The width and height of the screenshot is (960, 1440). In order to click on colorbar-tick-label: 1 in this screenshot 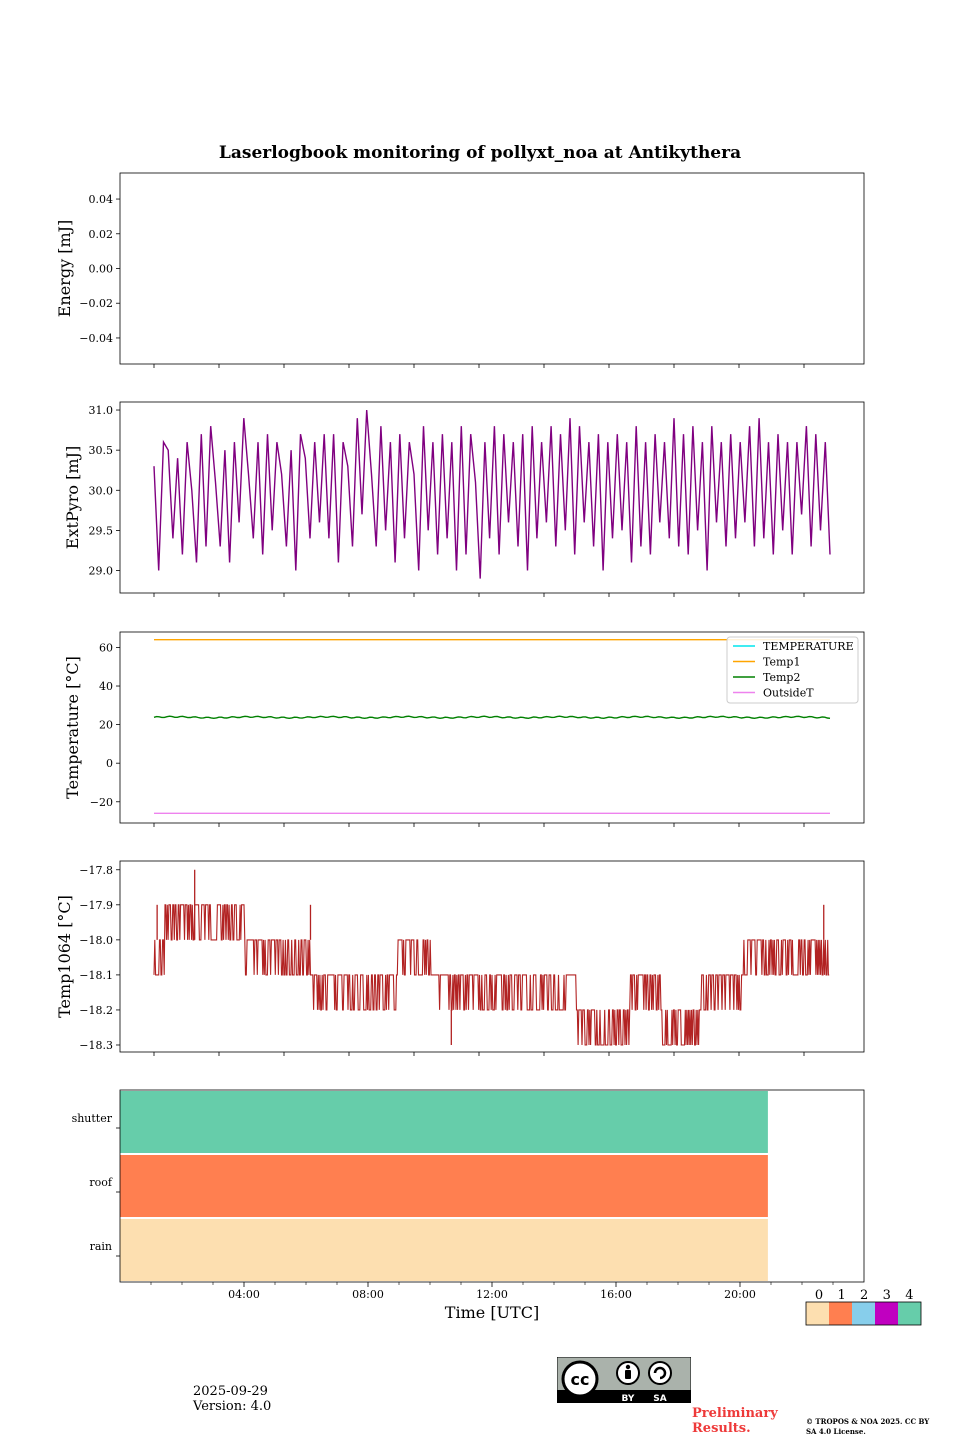, I will do `click(841, 1295)`.